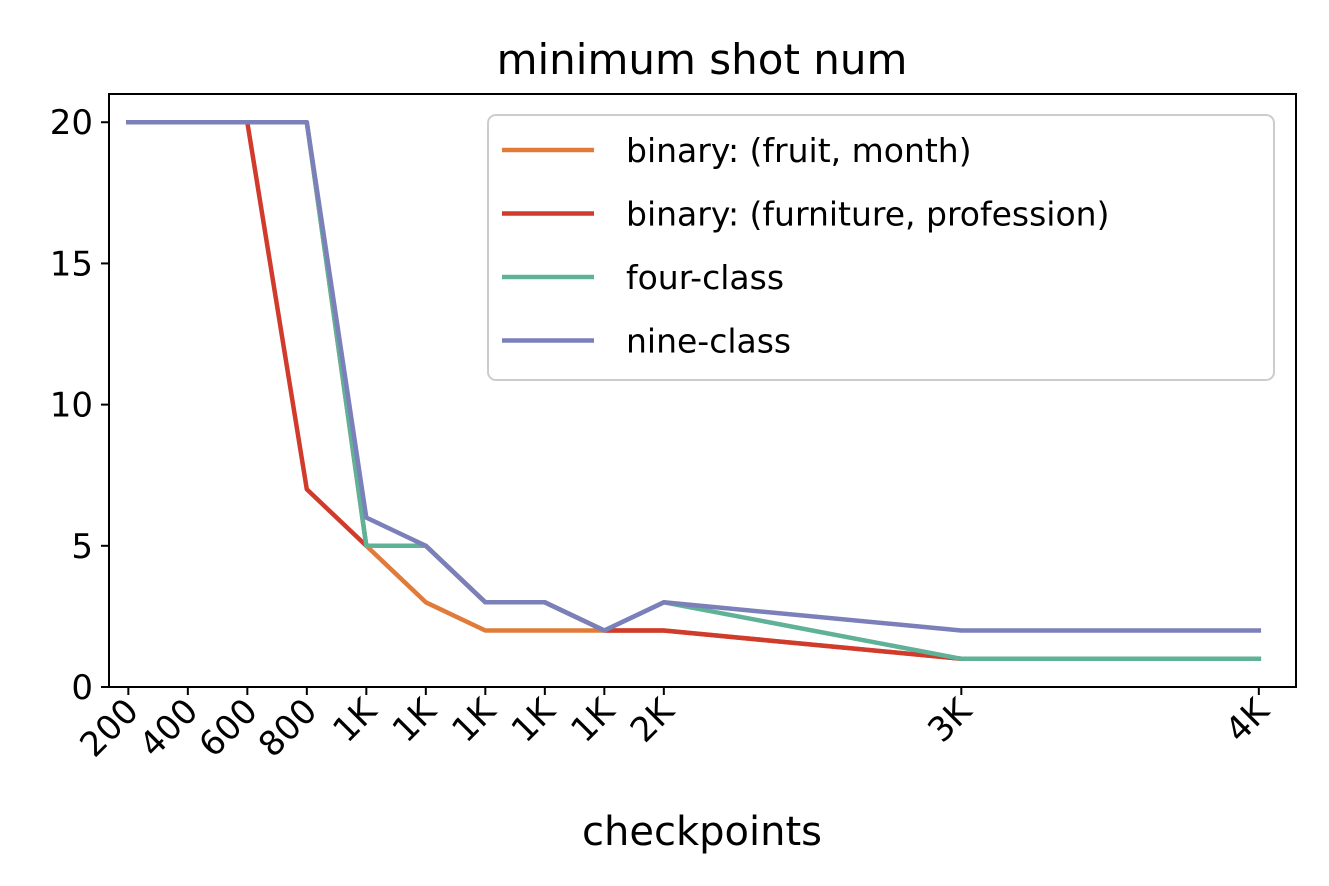 This screenshot has height=886, width=1329. What do you see at coordinates (82, 547) in the screenshot?
I see `y-tick-label: 5` at bounding box center [82, 547].